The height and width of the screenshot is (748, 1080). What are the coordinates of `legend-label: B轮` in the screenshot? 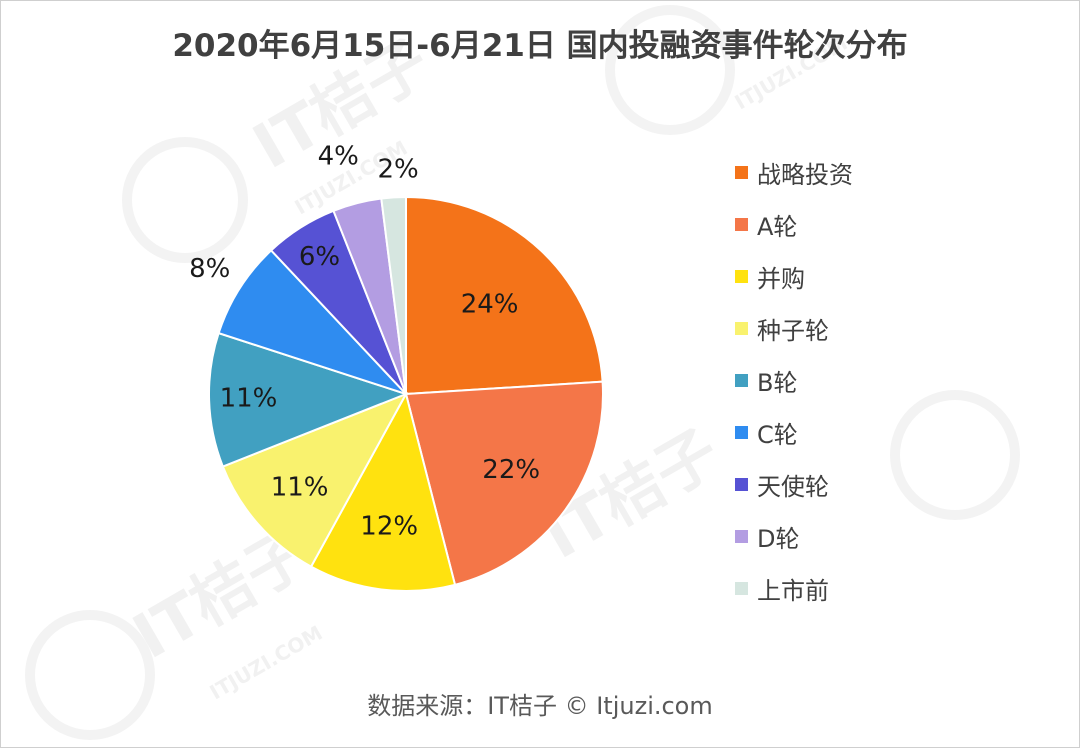 It's located at (777, 382).